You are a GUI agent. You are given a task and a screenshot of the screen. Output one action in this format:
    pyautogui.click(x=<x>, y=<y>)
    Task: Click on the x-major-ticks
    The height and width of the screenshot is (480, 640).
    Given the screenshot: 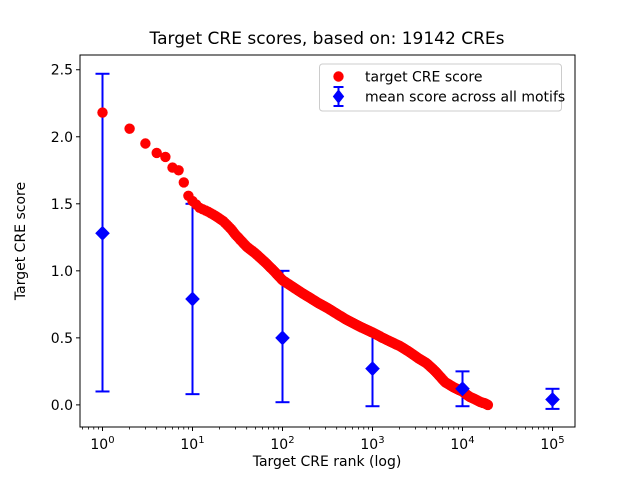 What is the action you would take?
    pyautogui.click(x=327, y=429)
    